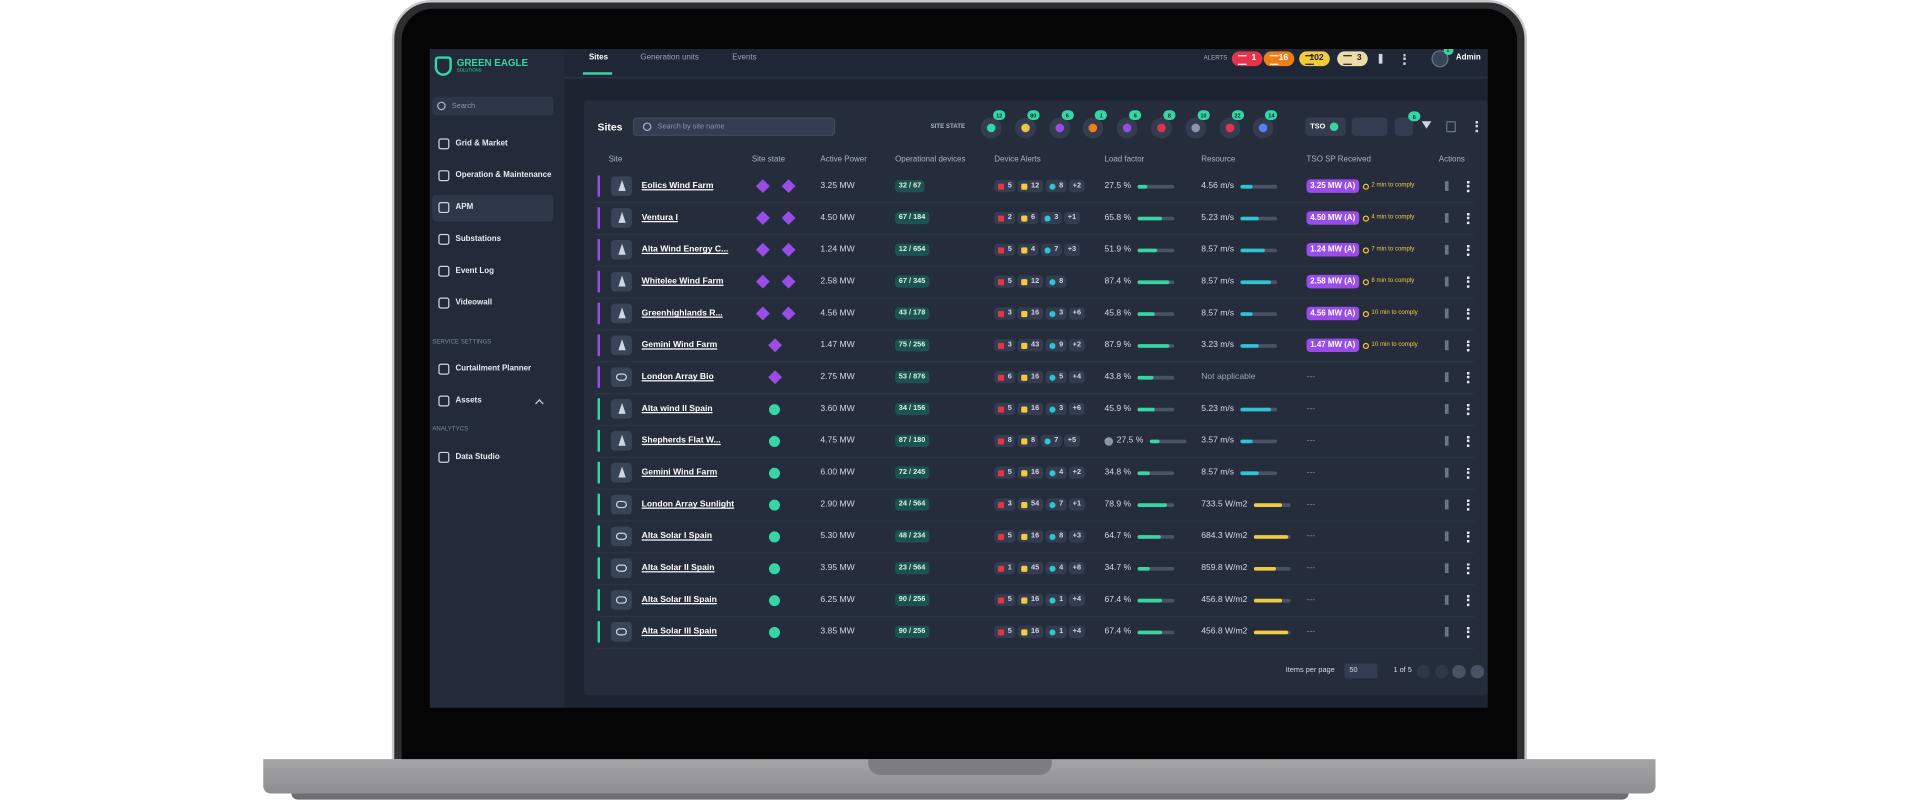 Image resolution: width=1920 pixels, height=800 pixels. Describe the element at coordinates (1369, 126) in the screenshot. I see `chart-select` at that location.